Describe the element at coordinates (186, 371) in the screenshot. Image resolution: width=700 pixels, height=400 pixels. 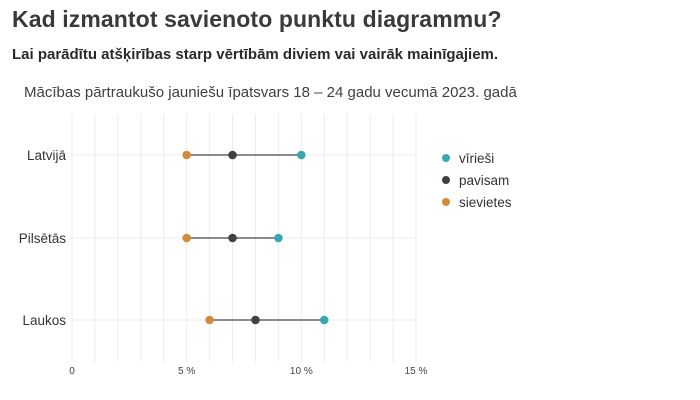
I see `x-tick-label: 5 %` at that location.